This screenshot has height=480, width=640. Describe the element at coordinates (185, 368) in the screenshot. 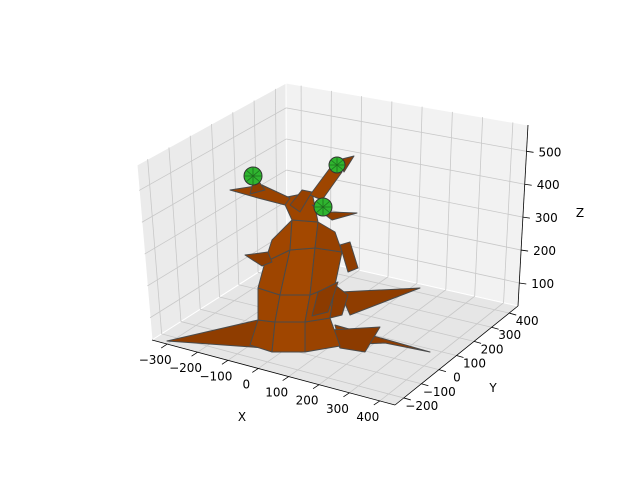

I see `x-tick-label: −200` at that location.